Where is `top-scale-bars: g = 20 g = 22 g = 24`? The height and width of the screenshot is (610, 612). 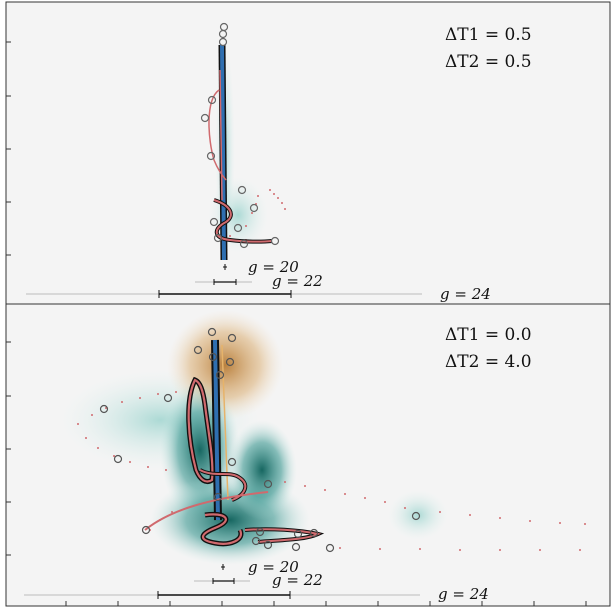
top-scale-bars: g = 20 g = 22 g = 24 is located at coordinates (258, 280).